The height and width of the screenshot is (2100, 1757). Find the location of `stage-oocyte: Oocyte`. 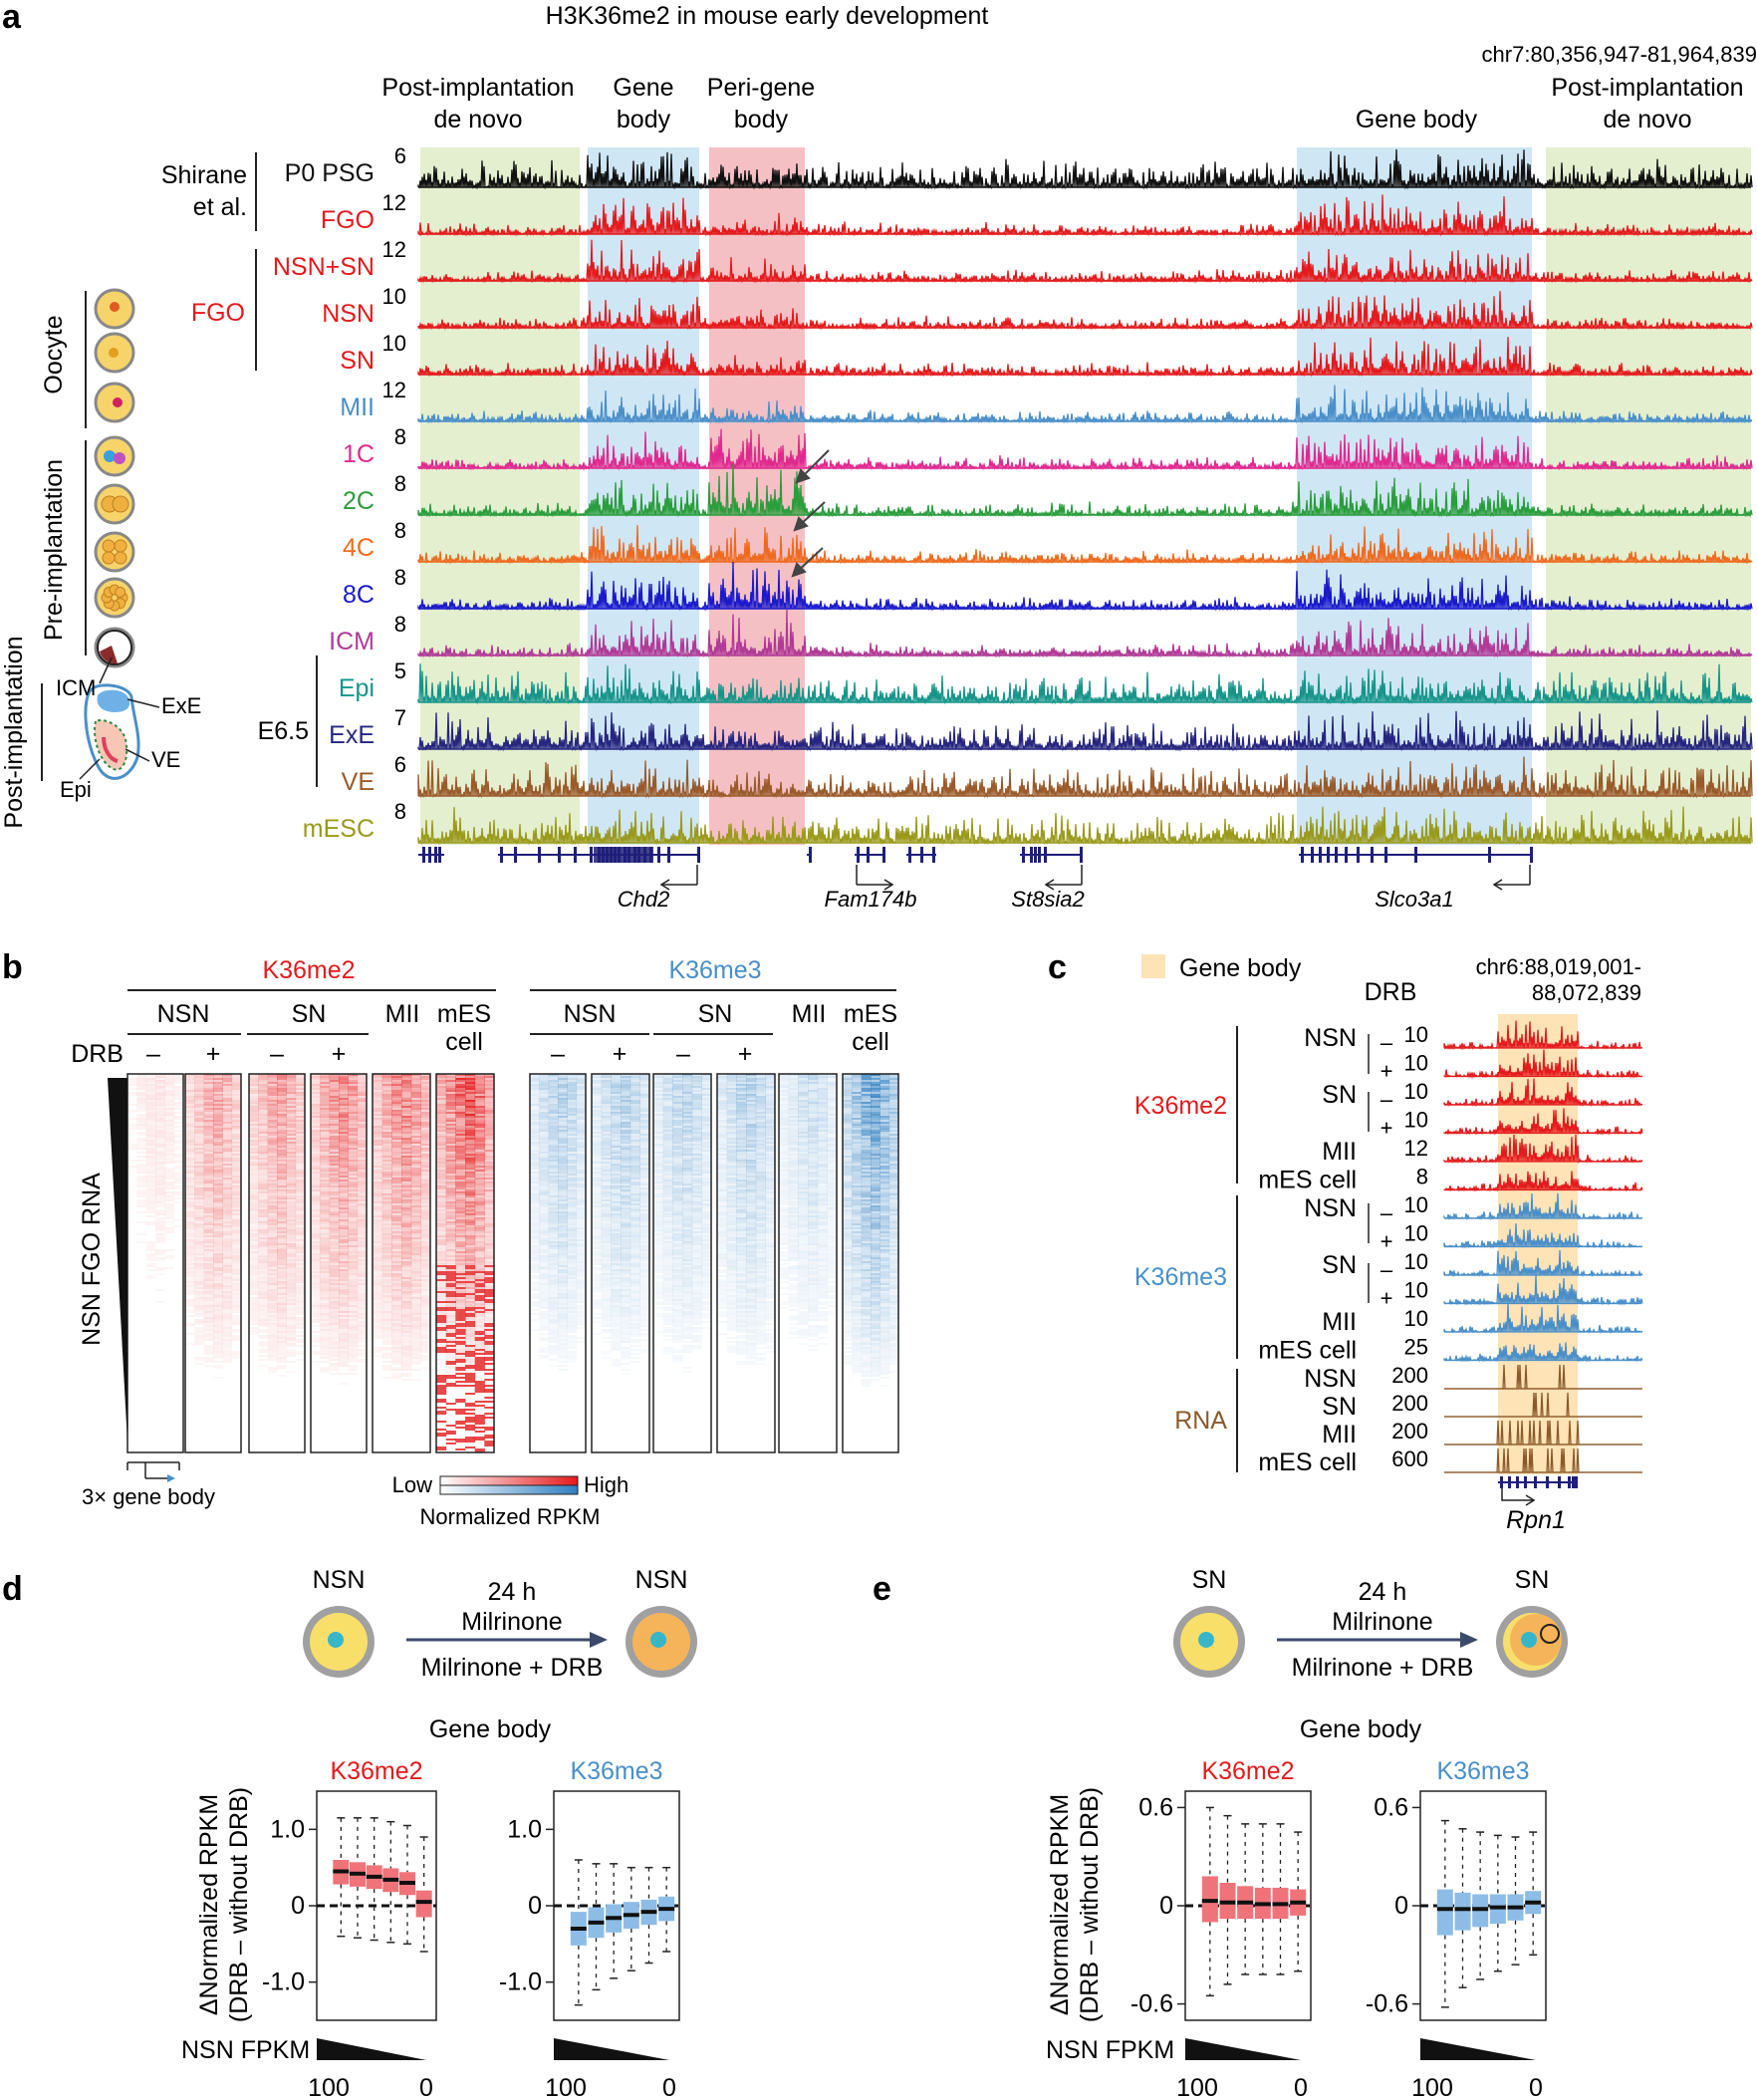

stage-oocyte: Oocyte is located at coordinates (54, 354).